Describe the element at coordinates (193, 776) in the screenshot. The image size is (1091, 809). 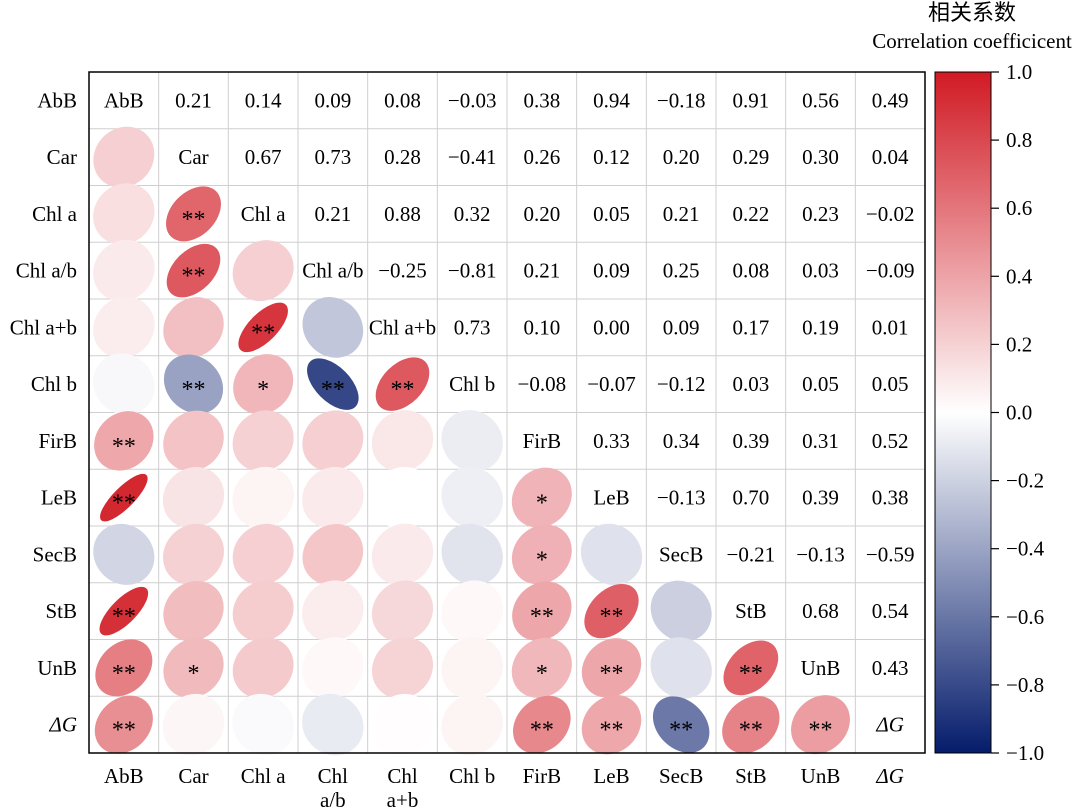
I see `column-label: Car` at that location.